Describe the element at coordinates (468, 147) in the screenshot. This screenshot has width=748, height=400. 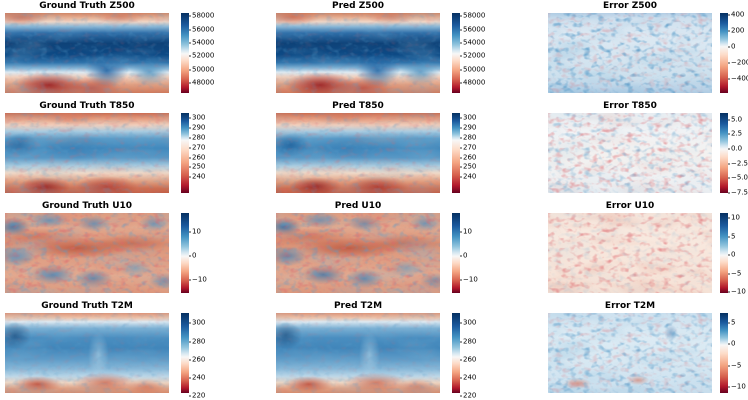
I see `colorbar-tick-label: 270` at that location.